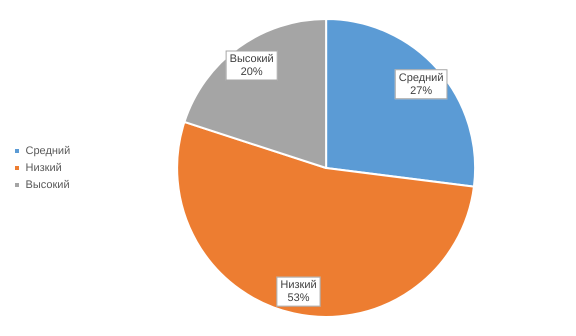  I want to click on legend-label: Высокий, so click(48, 185).